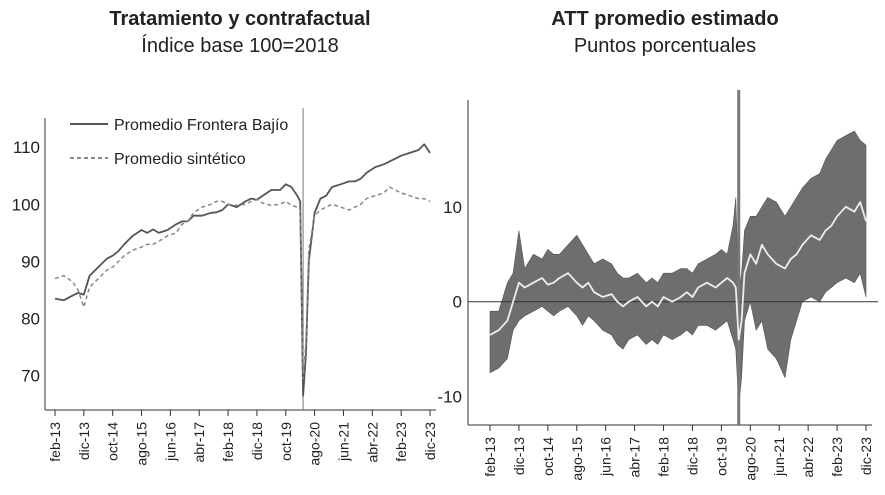 The image size is (885, 495). What do you see at coordinates (30, 261) in the screenshot?
I see `left-ytick-label: 90` at bounding box center [30, 261].